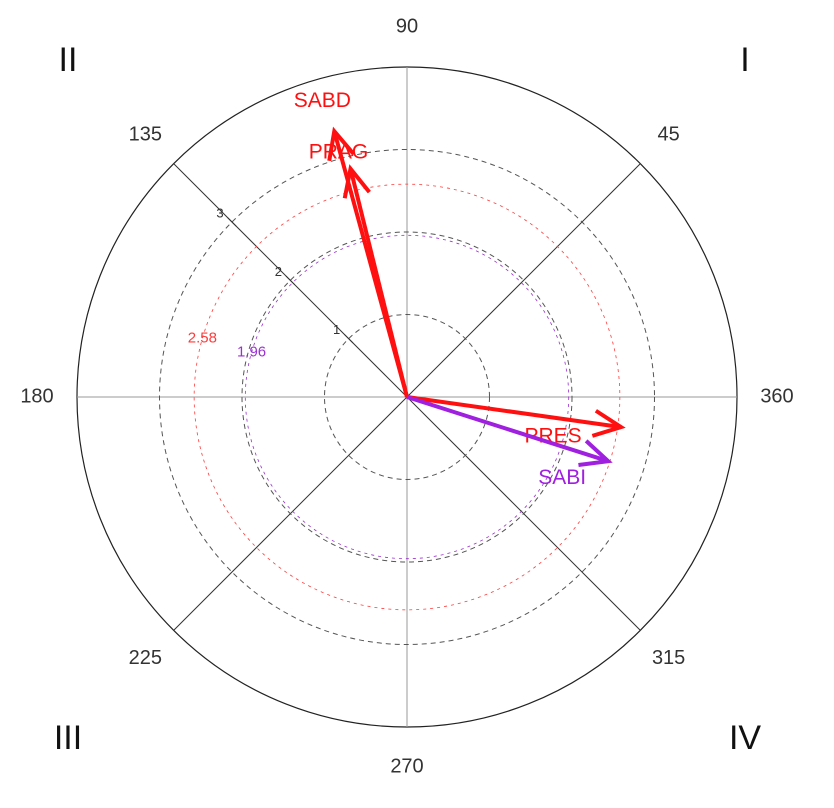  Describe the element at coordinates (322, 100) in the screenshot. I see `vector-label: SABD` at that location.